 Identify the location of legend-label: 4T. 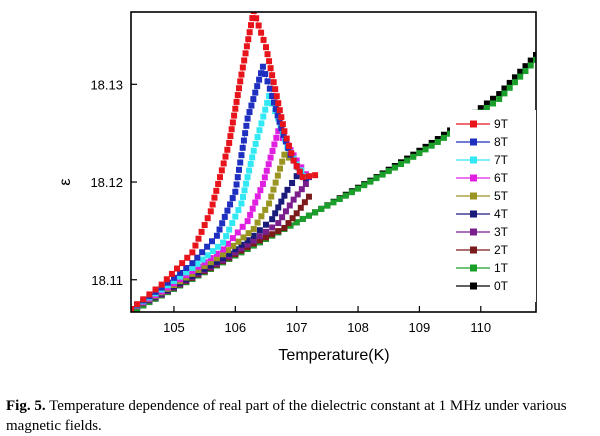
(501, 214).